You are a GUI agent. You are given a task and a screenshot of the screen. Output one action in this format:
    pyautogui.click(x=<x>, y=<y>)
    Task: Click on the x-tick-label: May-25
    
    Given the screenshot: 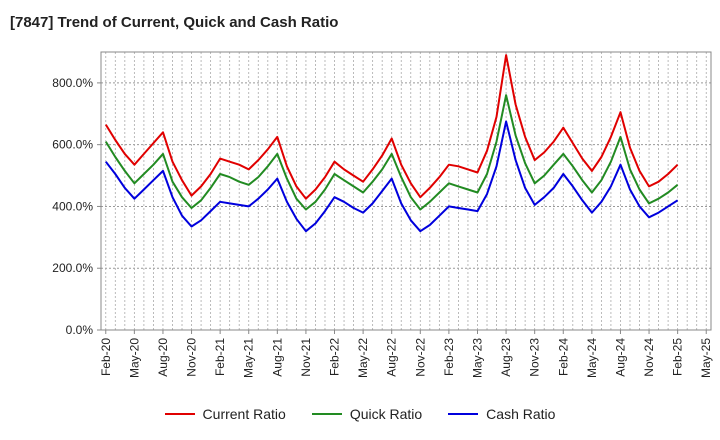 What is the action you would take?
    pyautogui.click(x=706, y=358)
    